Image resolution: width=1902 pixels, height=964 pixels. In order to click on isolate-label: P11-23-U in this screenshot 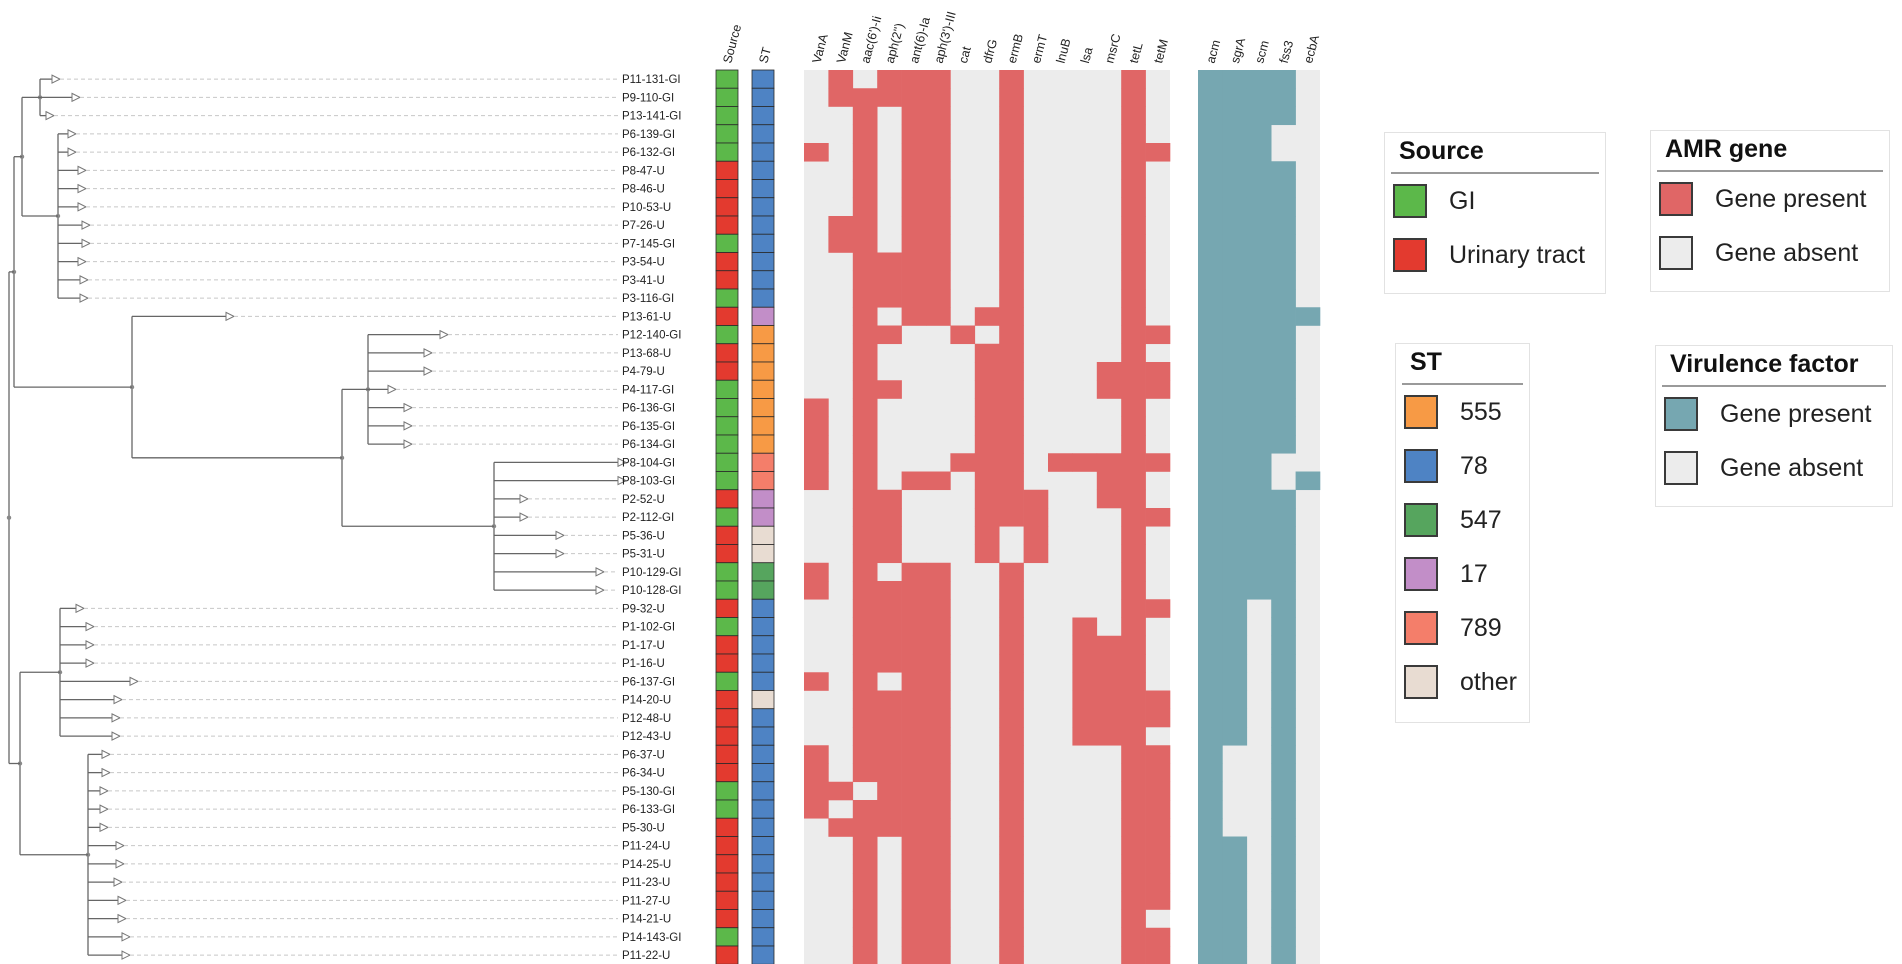, I will do `click(646, 883)`.